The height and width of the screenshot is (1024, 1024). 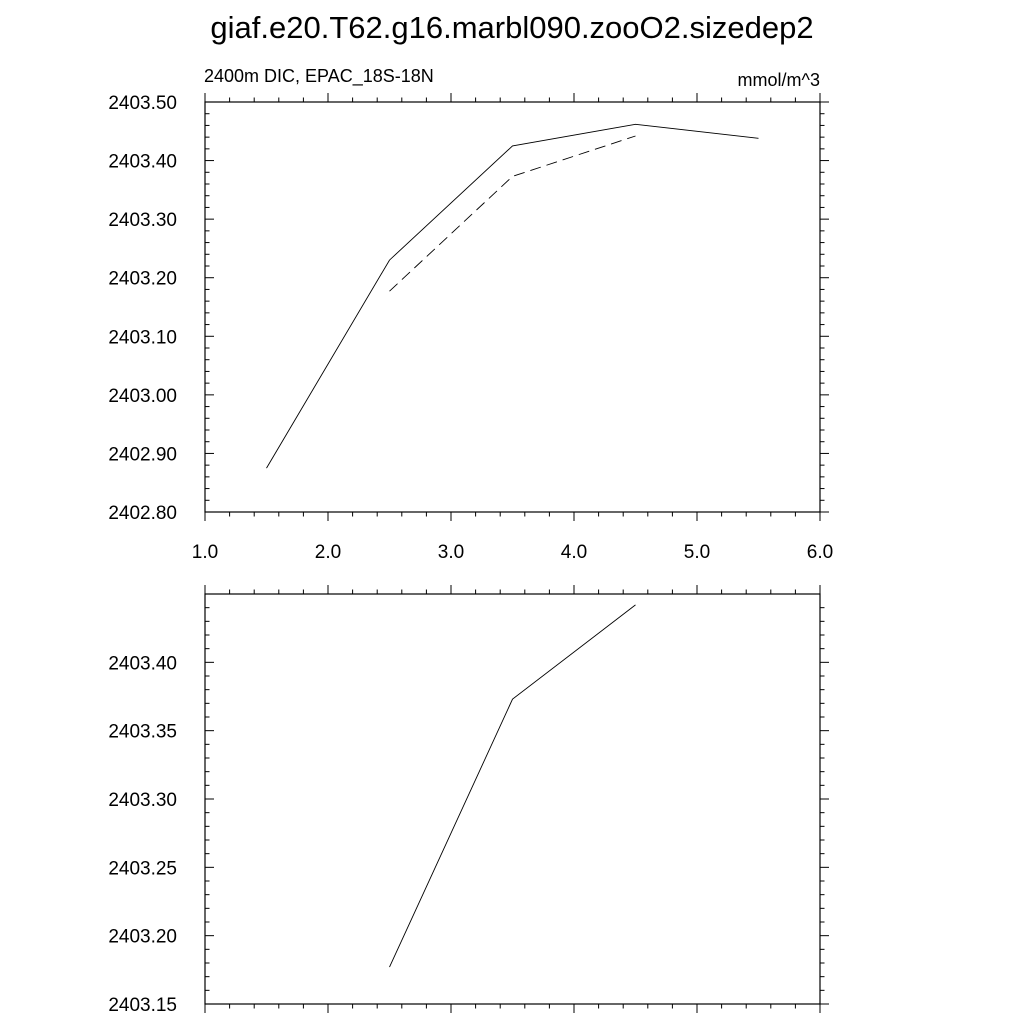 I want to click on bottom-y-tick-label: 2403.35, so click(x=142, y=732).